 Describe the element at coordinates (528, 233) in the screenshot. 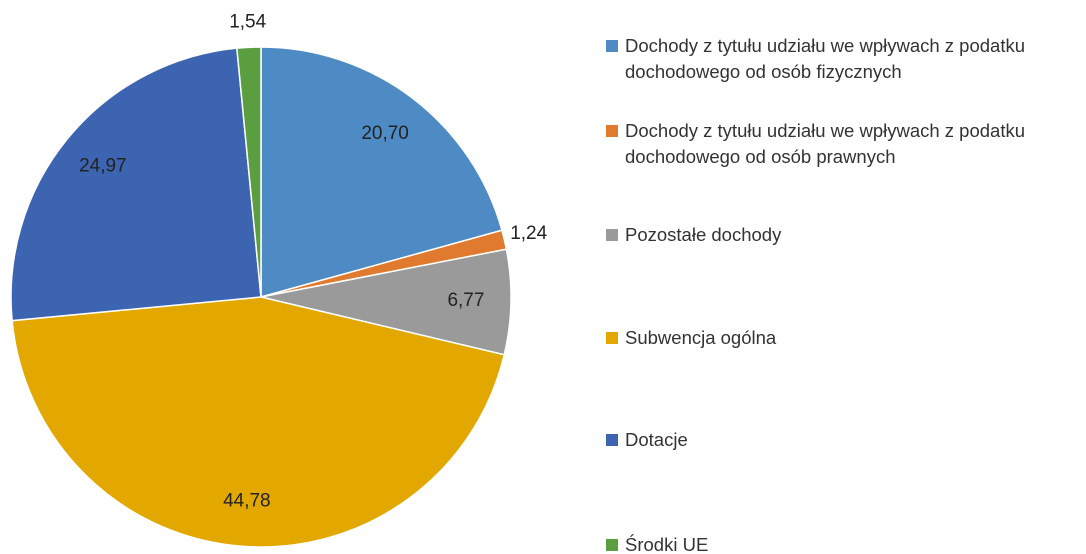

I see `data-label: 1,24` at that location.